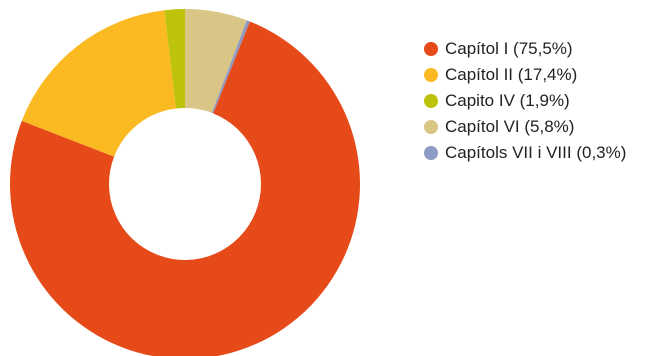 The height and width of the screenshot is (356, 668). I want to click on legend-label-5: Capítols VII i VIII (0,3%), so click(536, 152).